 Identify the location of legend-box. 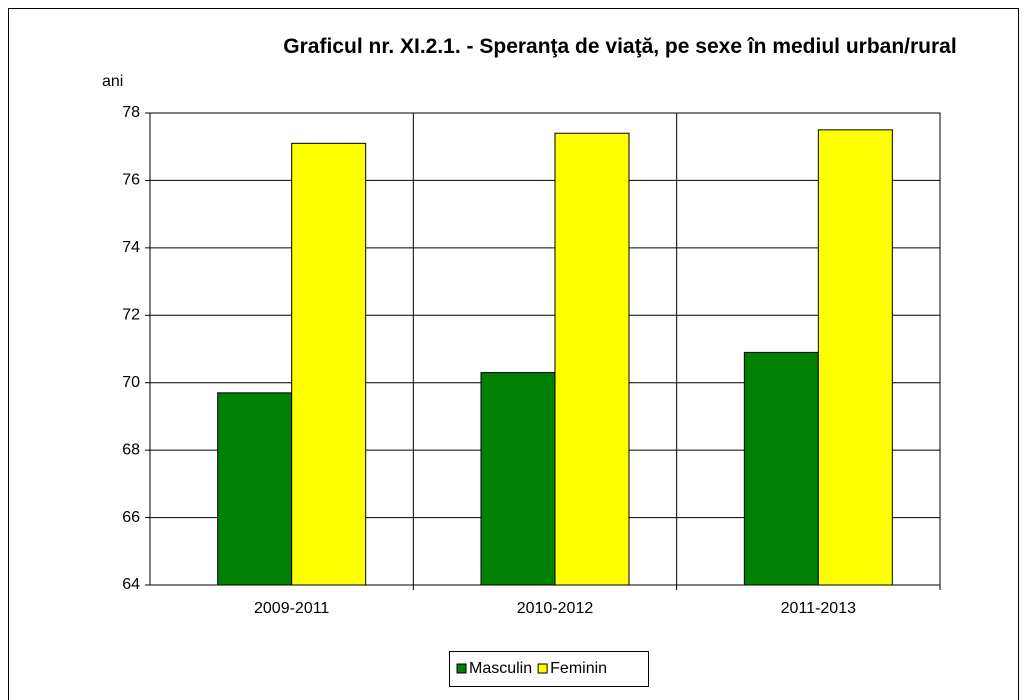
(549, 669).